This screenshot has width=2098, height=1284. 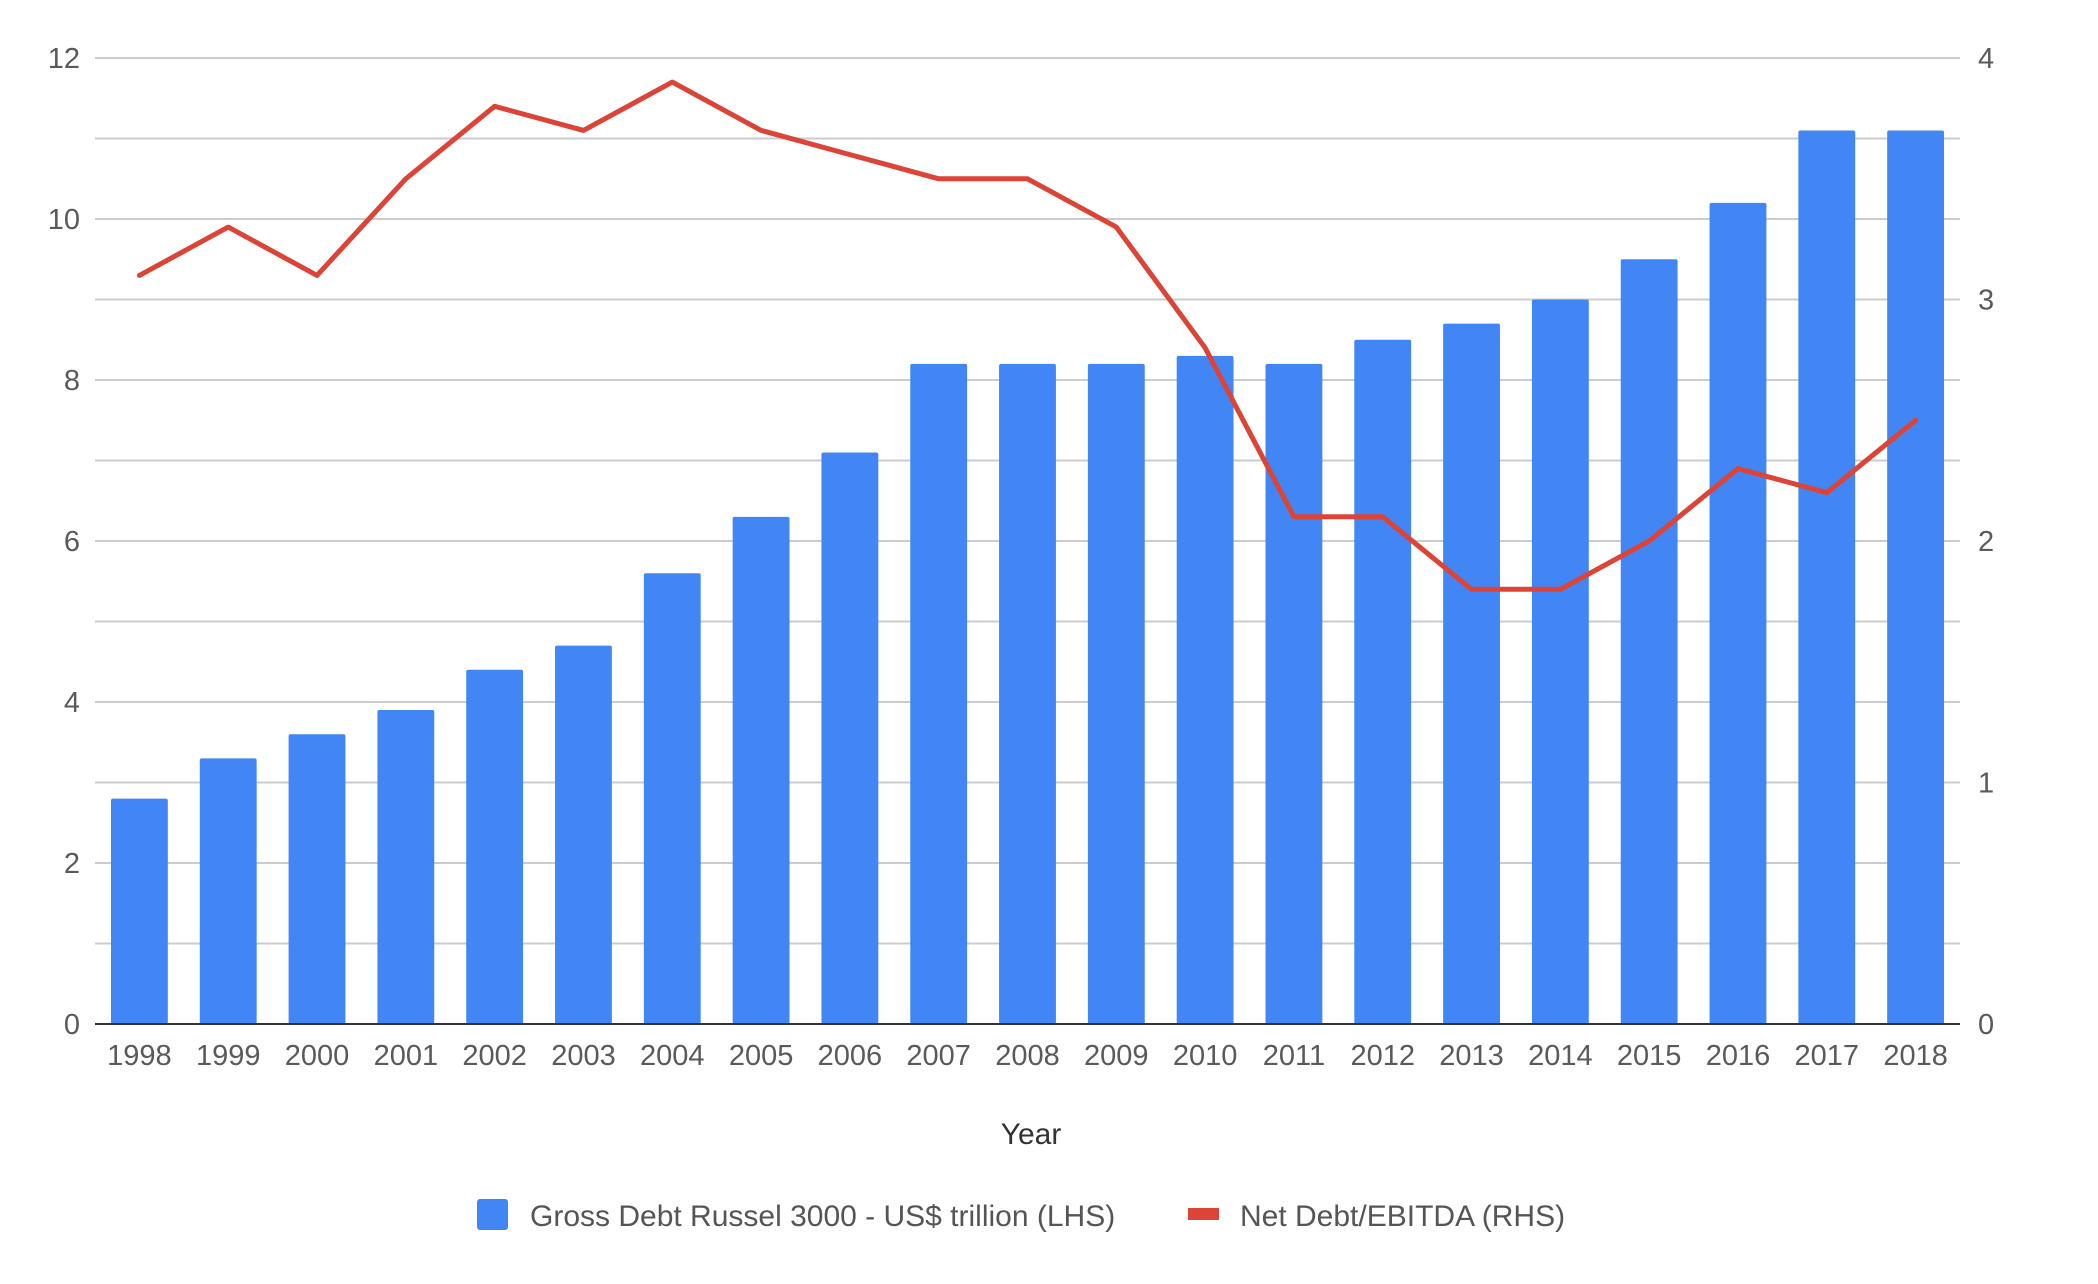 What do you see at coordinates (139, 1056) in the screenshot?
I see `x-tick-label: 1998` at bounding box center [139, 1056].